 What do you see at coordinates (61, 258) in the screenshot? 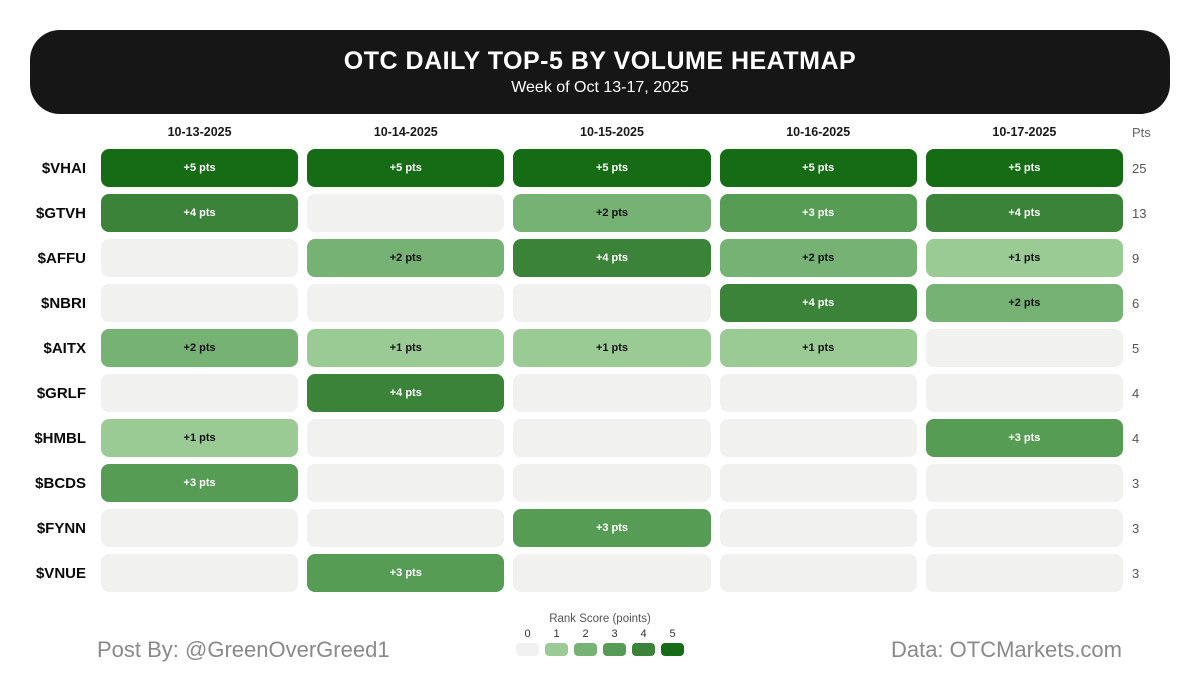
I see `row-label-ticker: $AFFU` at bounding box center [61, 258].